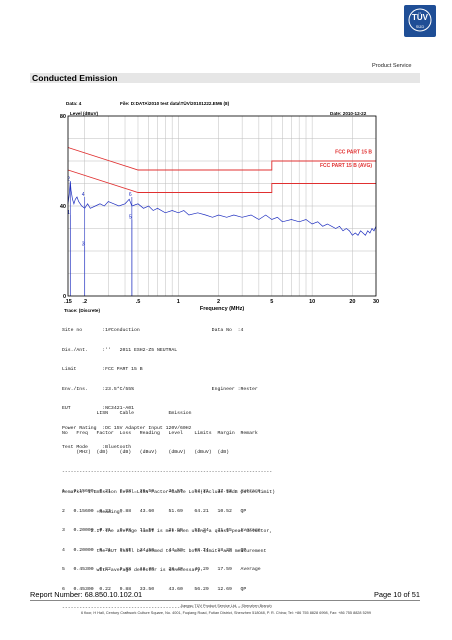 Image resolution: width=452 pixels, height=640 pixels. Describe the element at coordinates (225, 600) in the screenshot. I see `footer-divider` at that location.